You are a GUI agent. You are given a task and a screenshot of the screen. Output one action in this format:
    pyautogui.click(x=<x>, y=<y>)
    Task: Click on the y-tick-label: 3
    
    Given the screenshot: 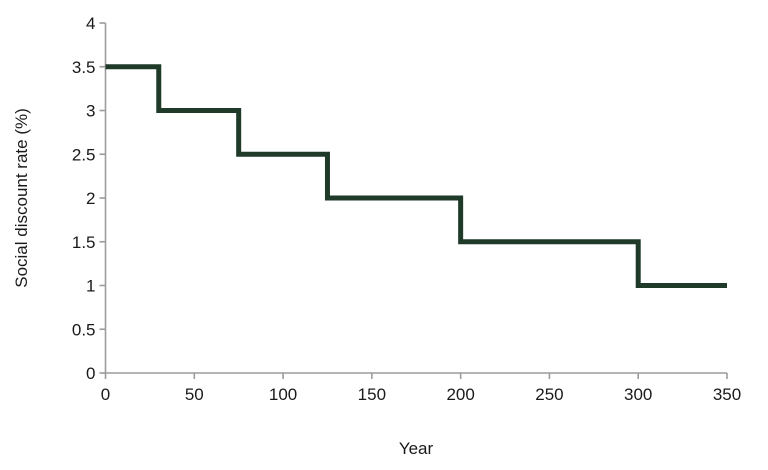 What is the action you would take?
    pyautogui.click(x=90, y=111)
    